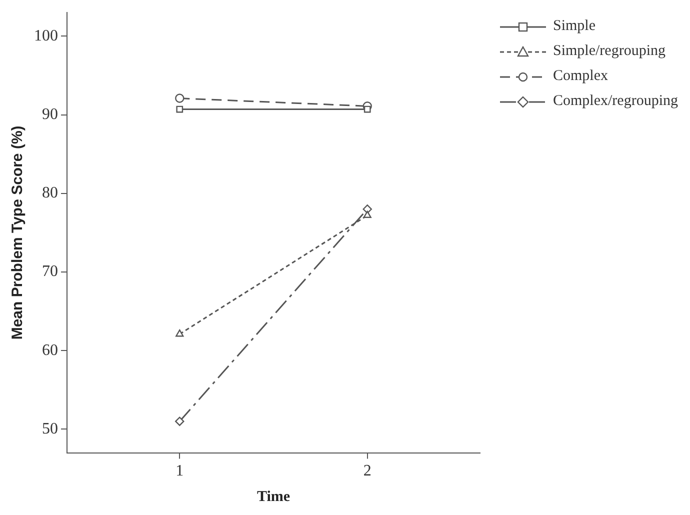 The height and width of the screenshot is (515, 690). Describe the element at coordinates (17, 233) in the screenshot. I see `y-axis-title: Mean Problem Type Score (%)` at that location.